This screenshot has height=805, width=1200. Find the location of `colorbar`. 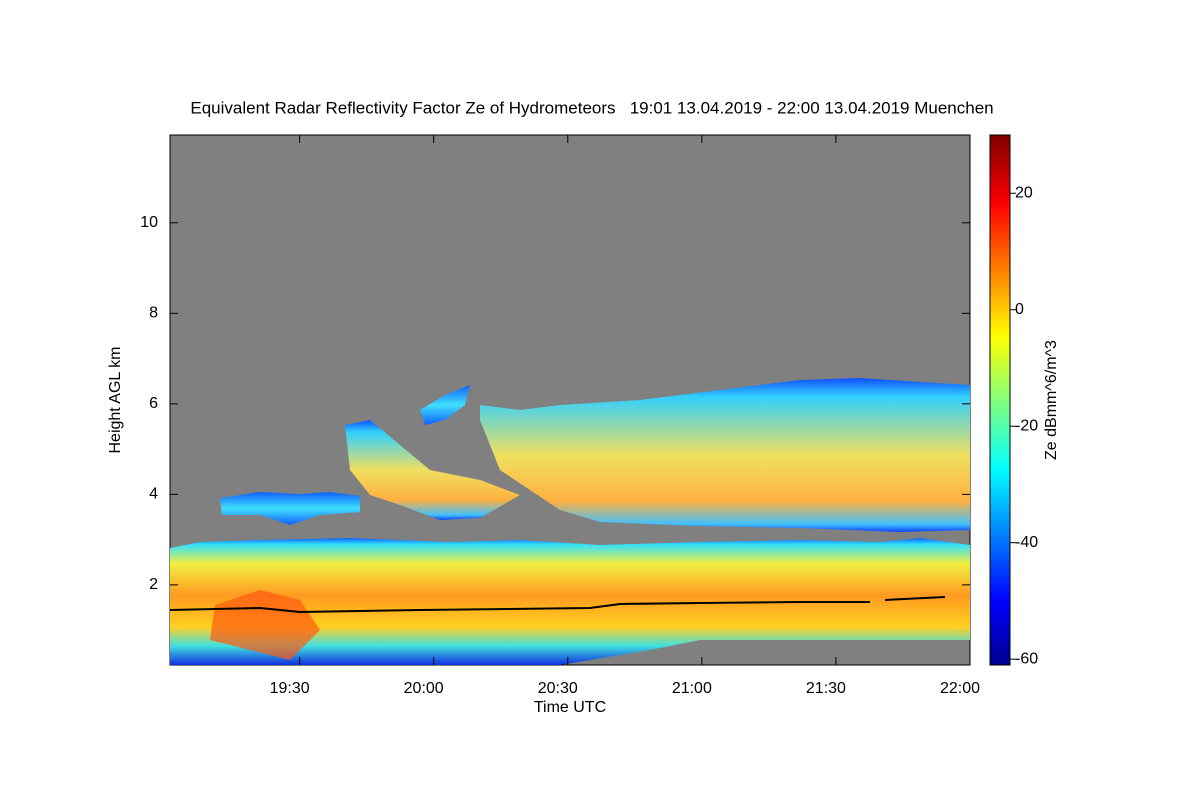

colorbar is located at coordinates (1000, 400).